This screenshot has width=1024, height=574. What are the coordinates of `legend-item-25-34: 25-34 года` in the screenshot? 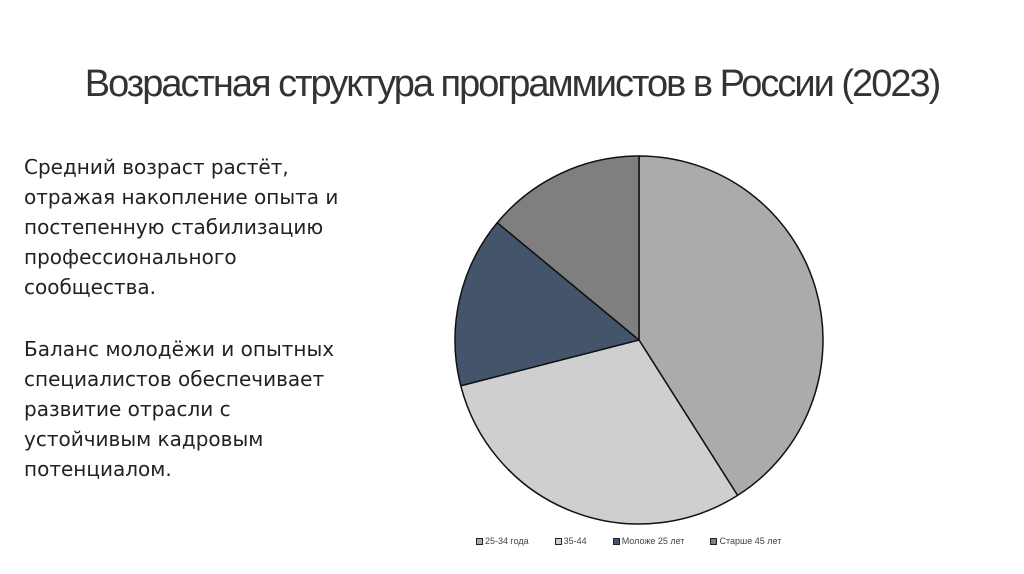 It's located at (502, 541).